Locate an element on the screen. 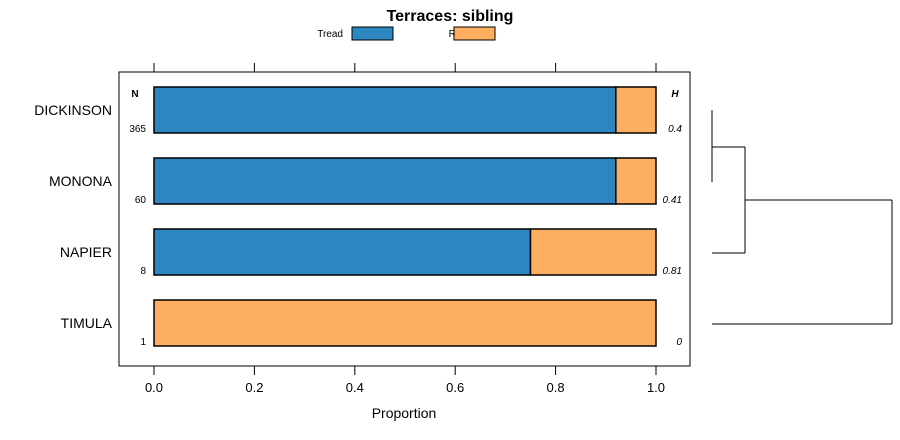  h-value: 0.4 is located at coordinates (675, 129).